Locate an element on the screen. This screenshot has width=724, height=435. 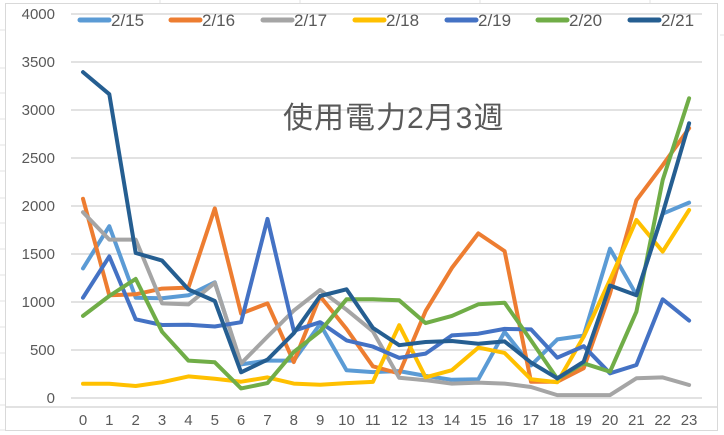
x-tick-label: 5 is located at coordinates (215, 420).